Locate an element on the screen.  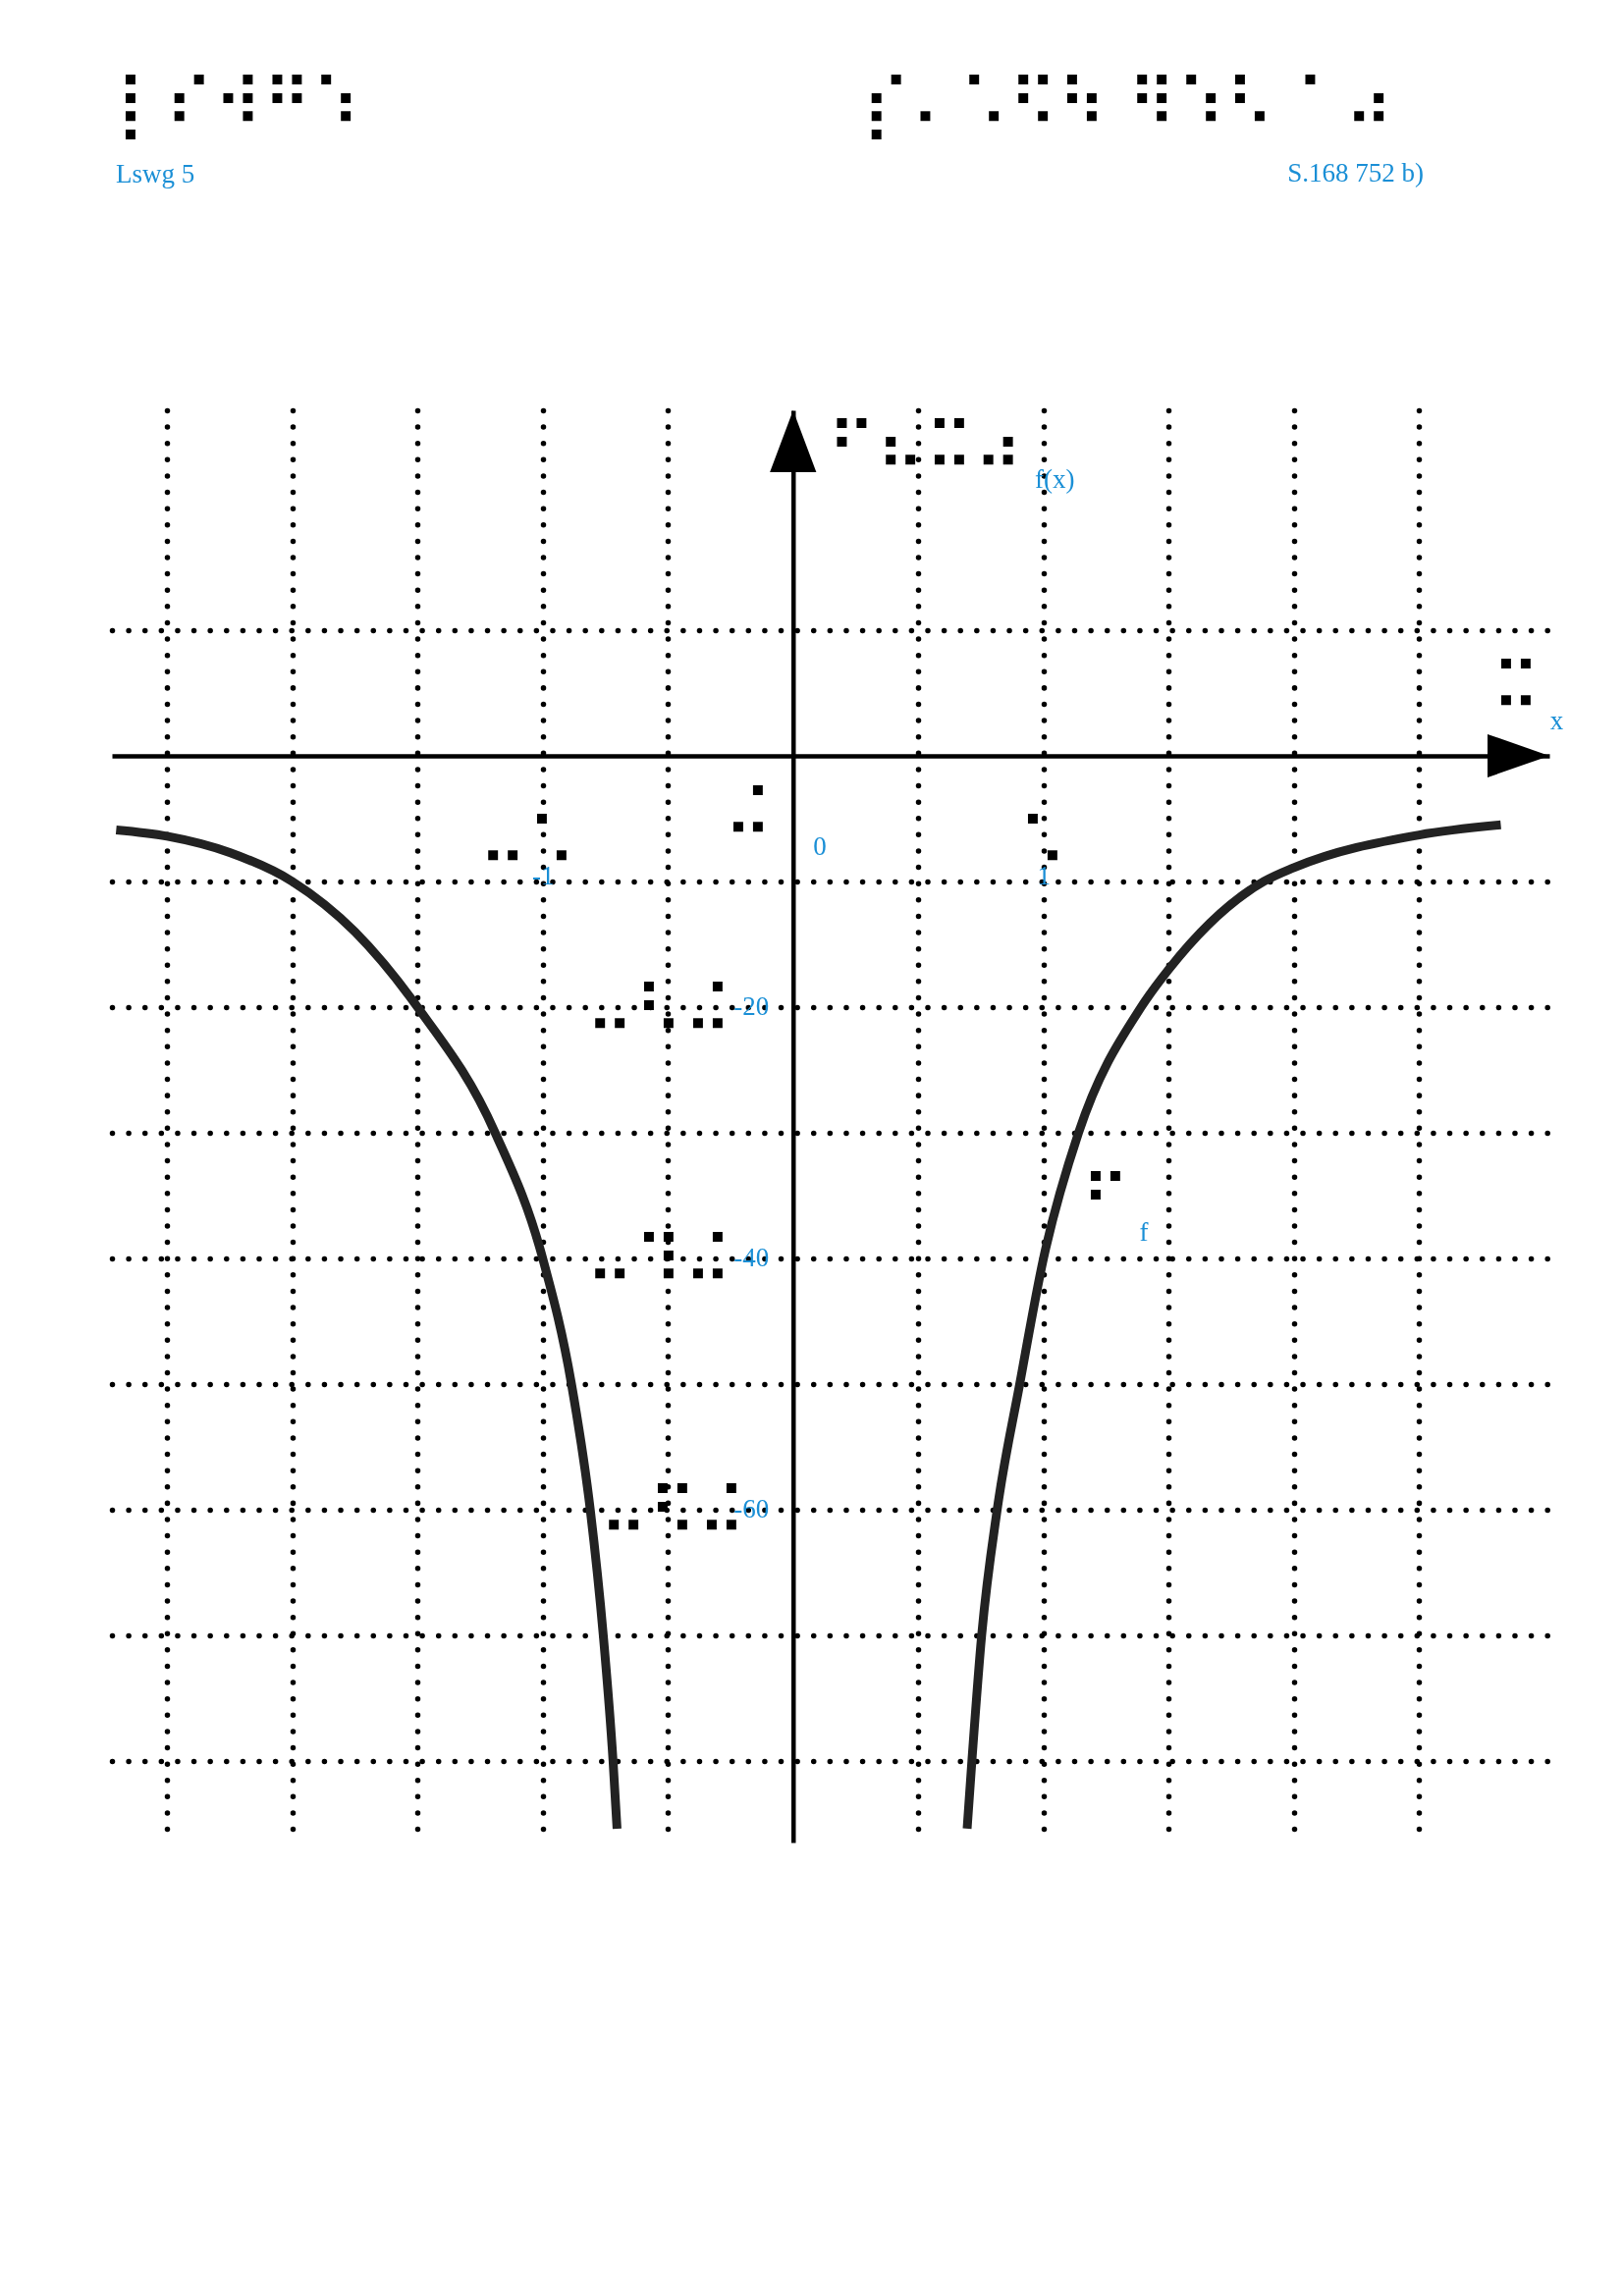
annotation: f is located at coordinates (1144, 1232).